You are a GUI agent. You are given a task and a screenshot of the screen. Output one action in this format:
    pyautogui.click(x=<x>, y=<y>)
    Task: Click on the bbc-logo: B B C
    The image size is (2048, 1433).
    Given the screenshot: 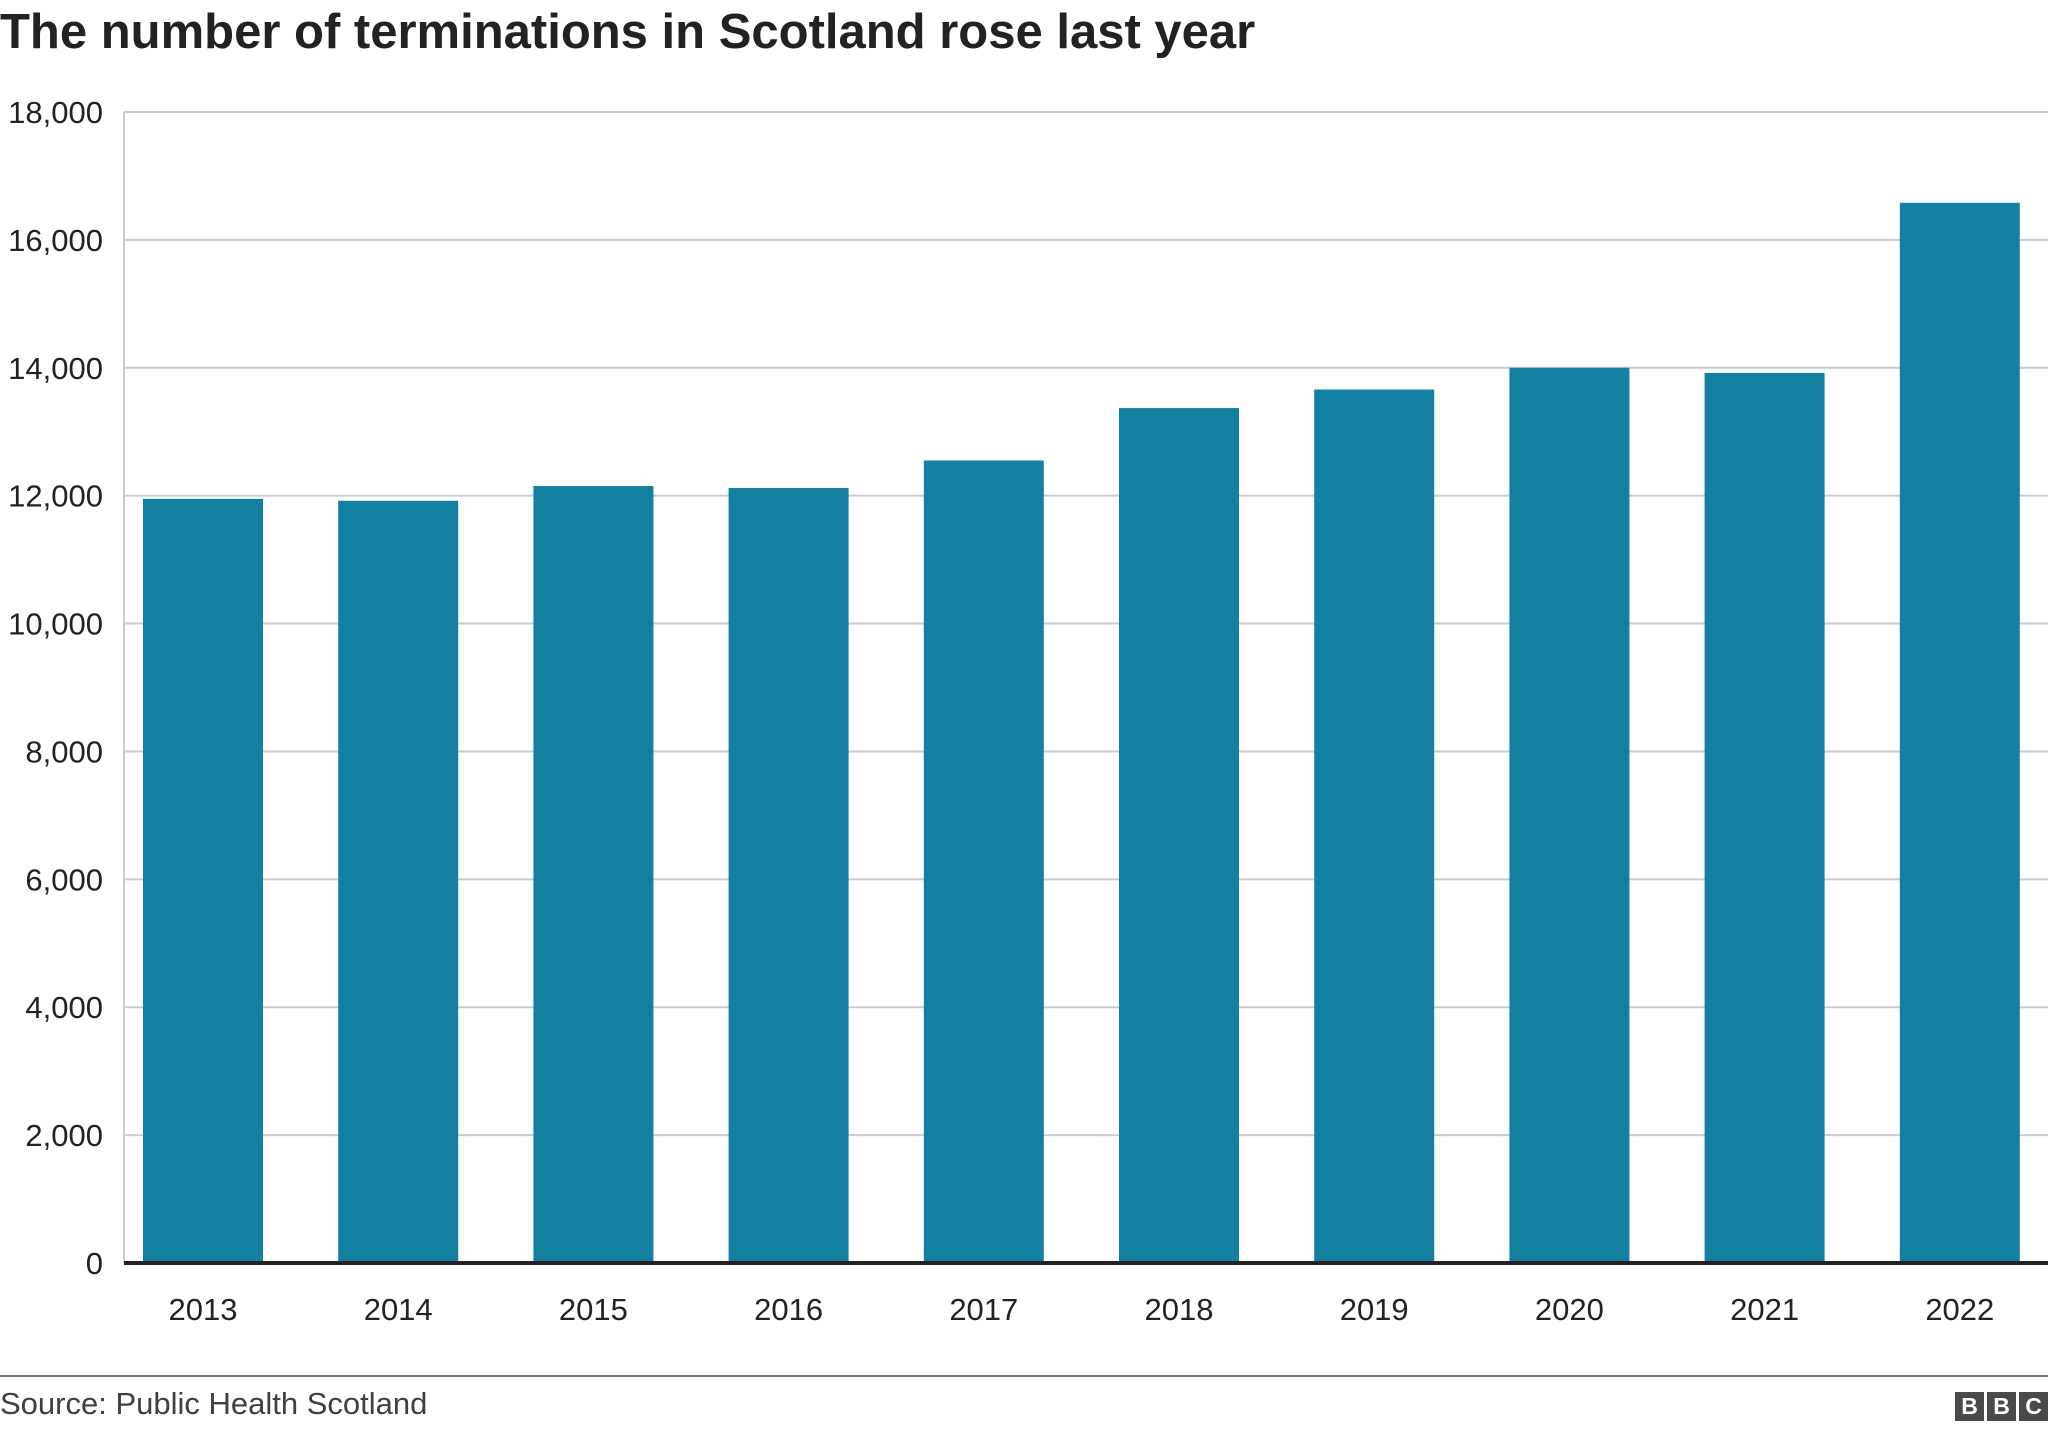 What is the action you would take?
    pyautogui.click(x=2001, y=1406)
    